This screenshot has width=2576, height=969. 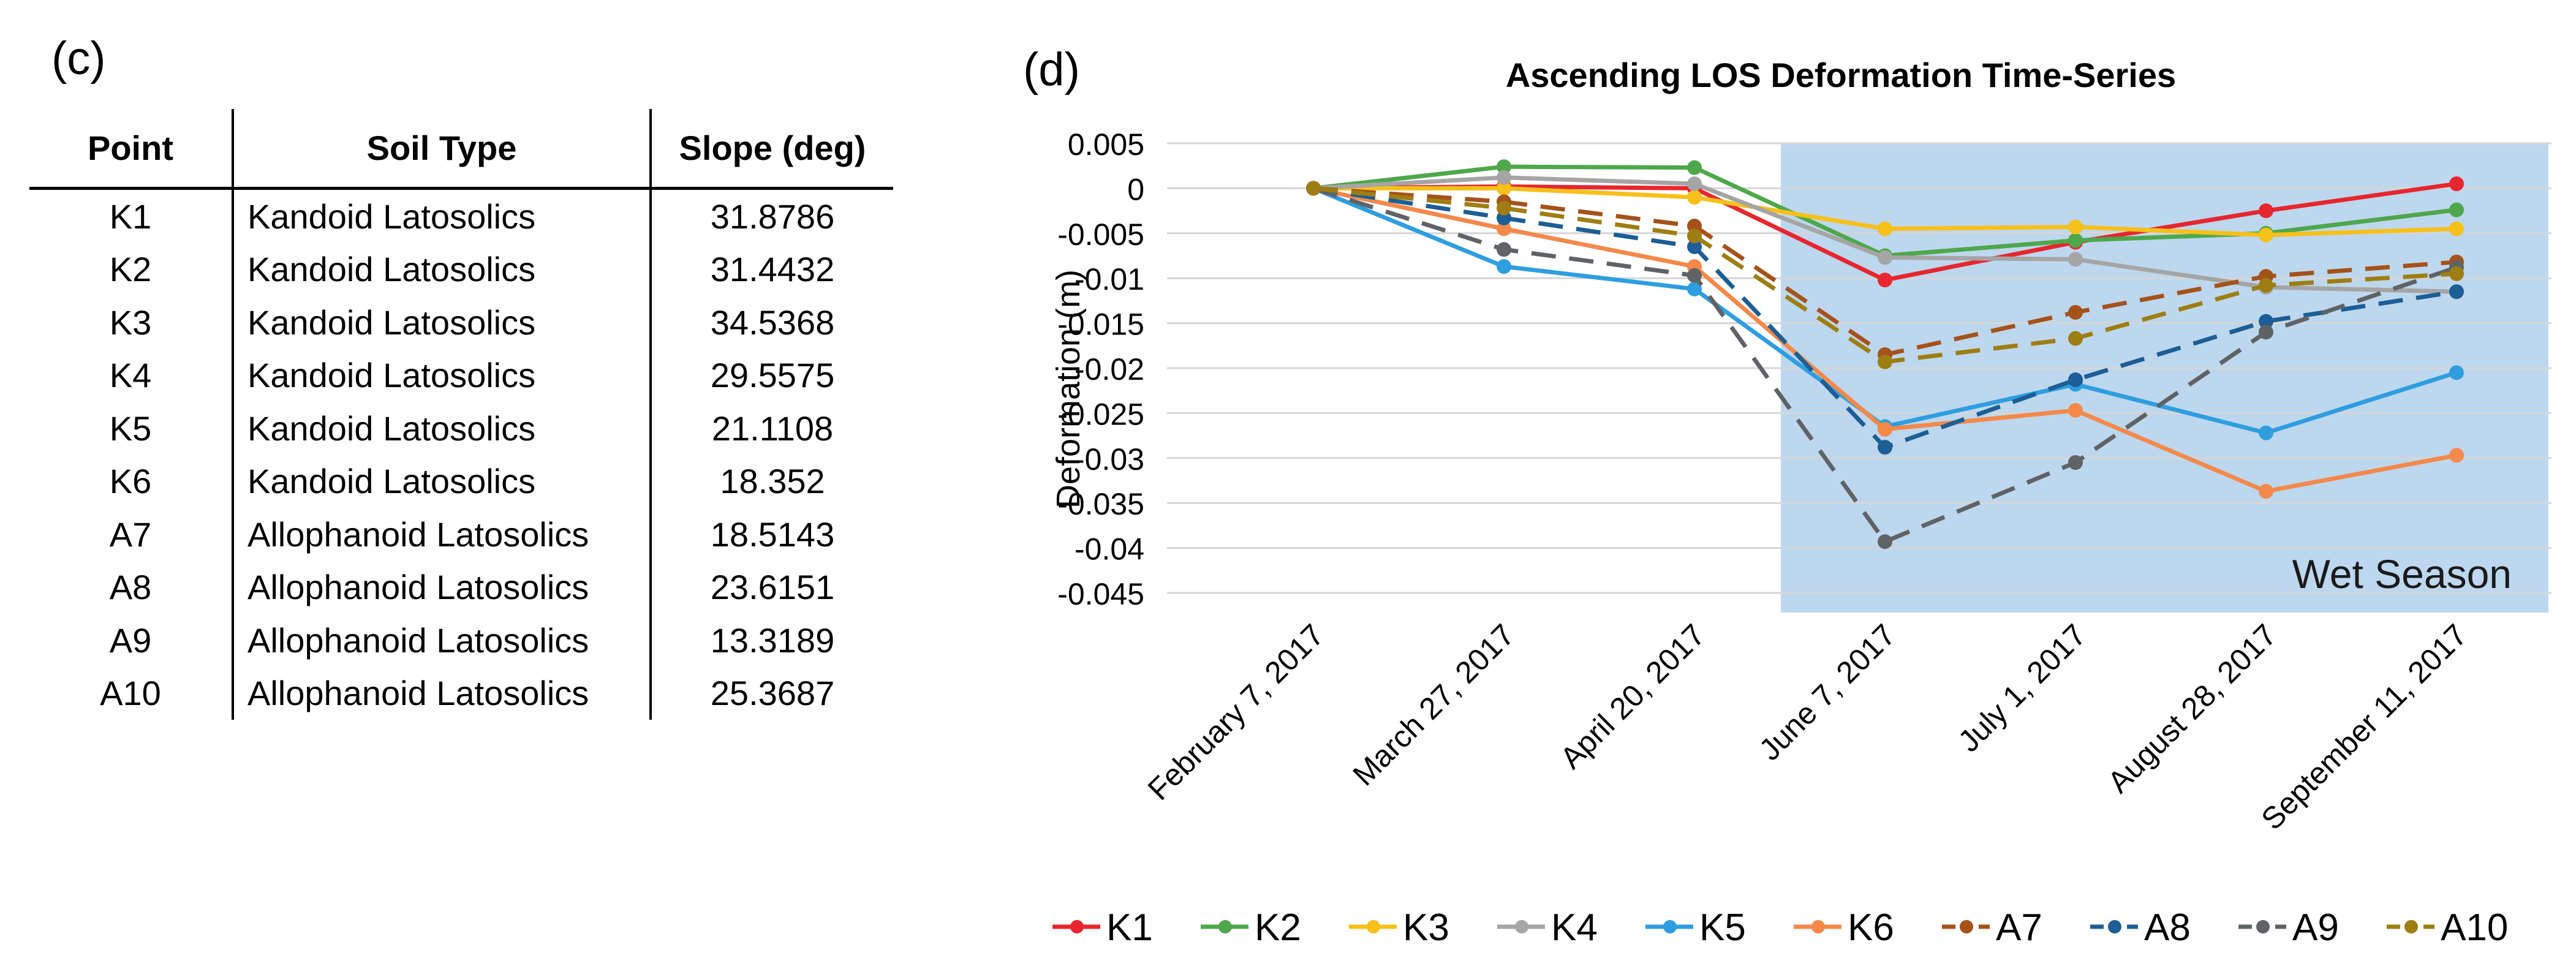 I want to click on y-tick-label: -0.025, so click(x=1100, y=414).